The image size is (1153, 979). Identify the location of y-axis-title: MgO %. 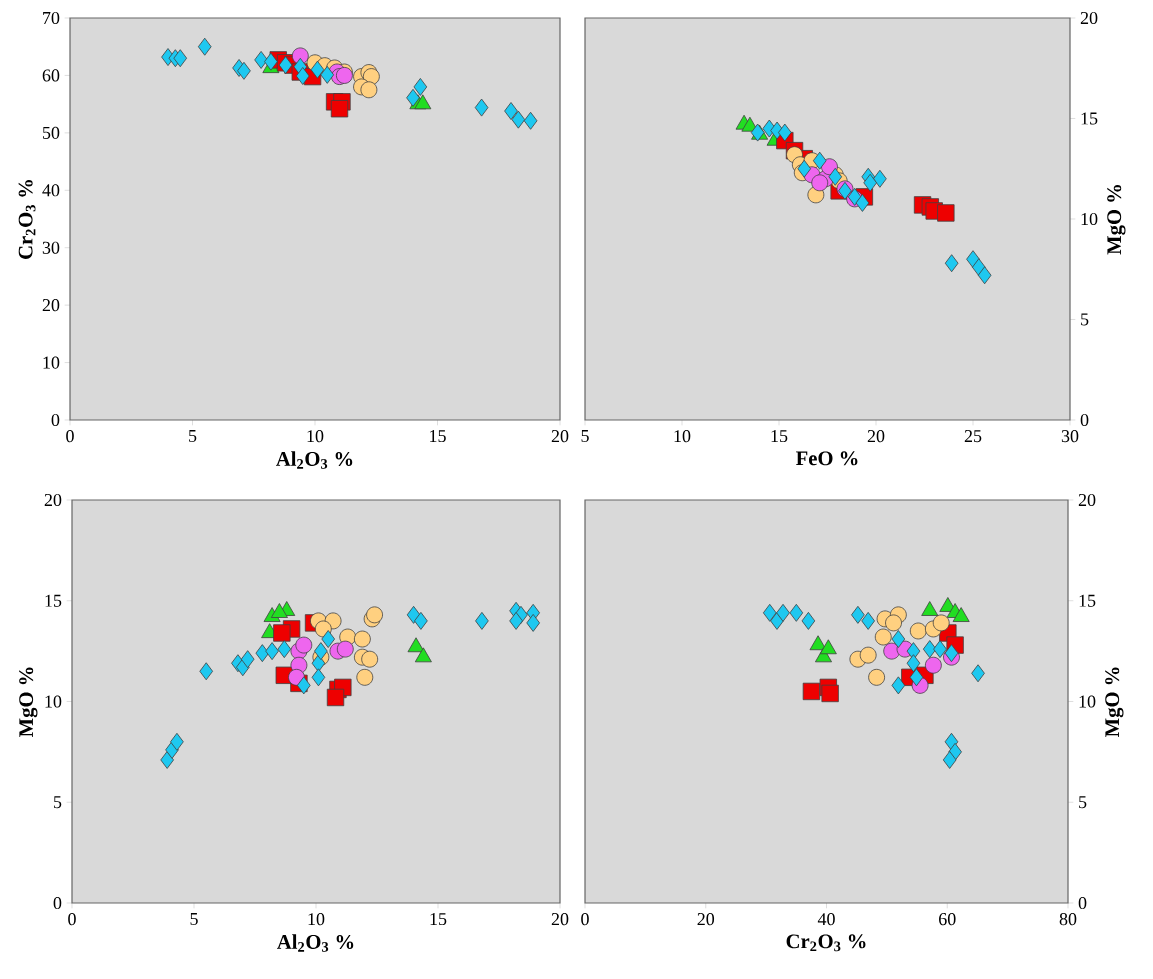
(28, 702).